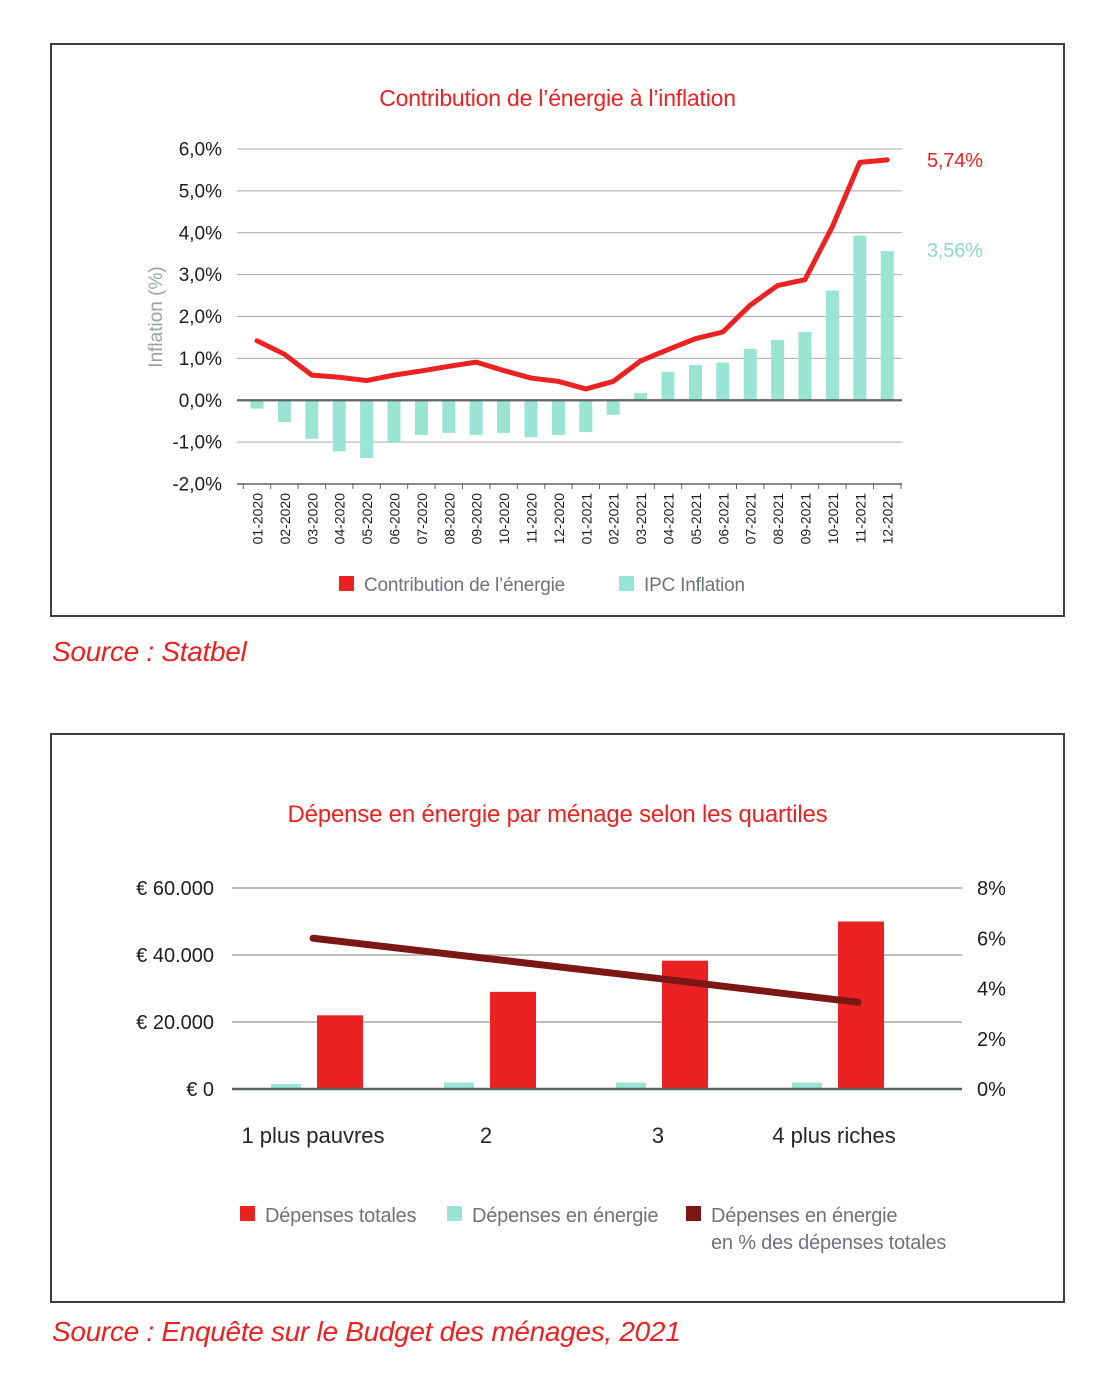 The width and height of the screenshot is (1105, 1392). I want to click on y-tick-label: -1,0%, so click(197, 443).